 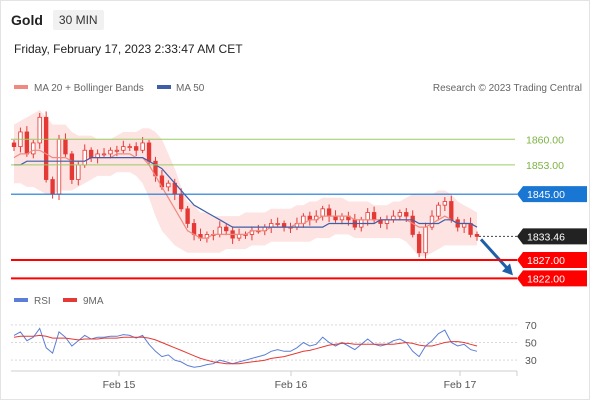 I want to click on x-tick-label: Feb 16, so click(x=291, y=385).